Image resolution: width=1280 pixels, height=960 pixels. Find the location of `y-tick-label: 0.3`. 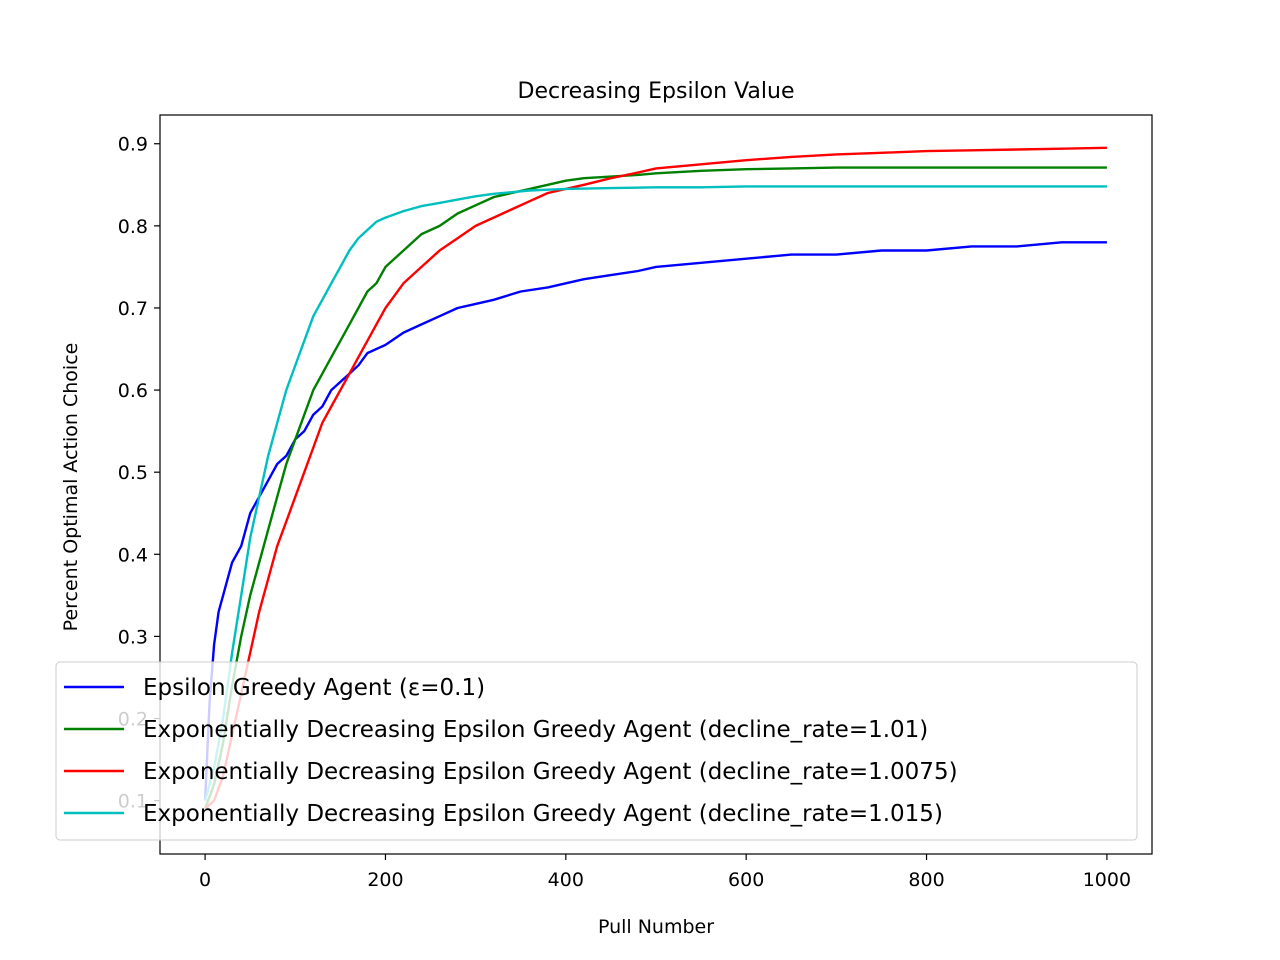

y-tick-label: 0.3 is located at coordinates (133, 637).